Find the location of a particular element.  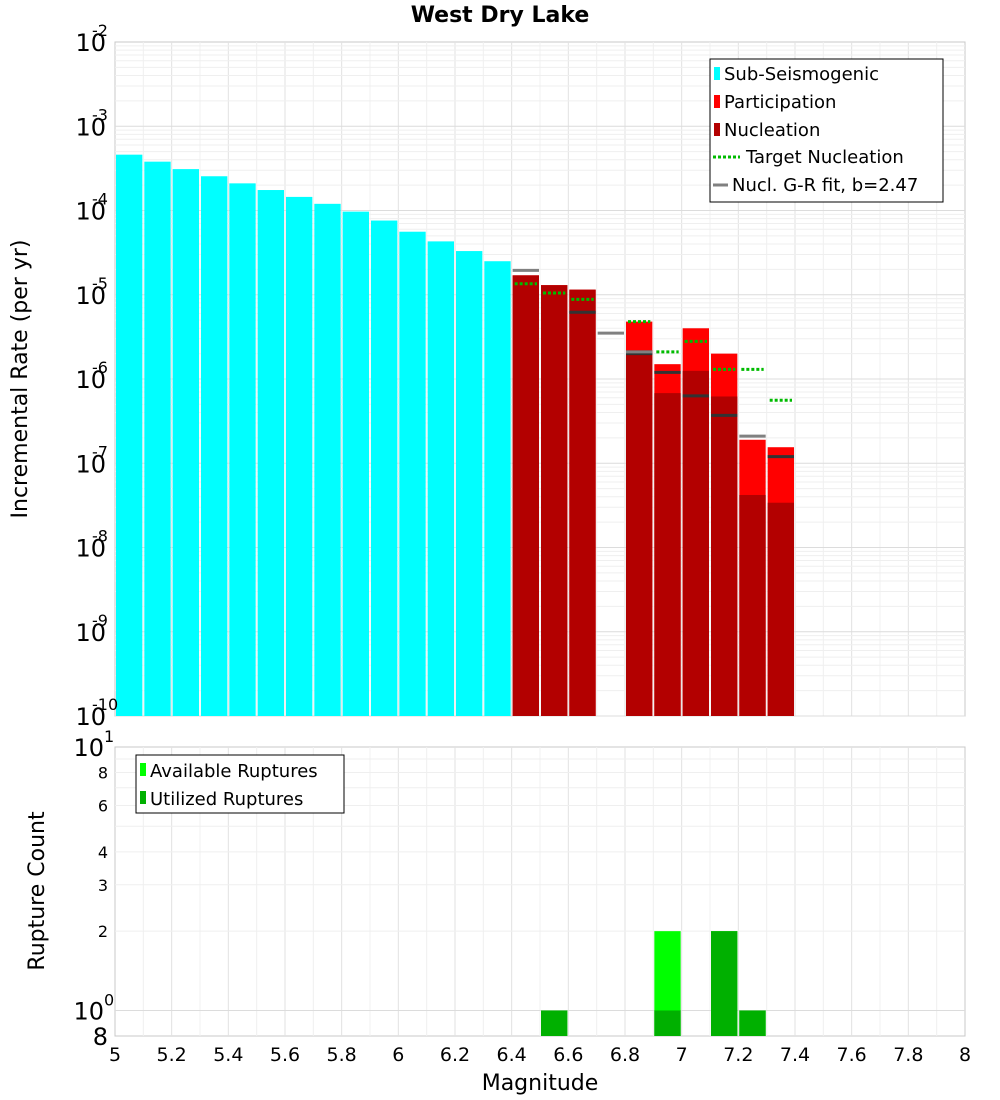

legend-swatch-nucleation is located at coordinates (717, 129).